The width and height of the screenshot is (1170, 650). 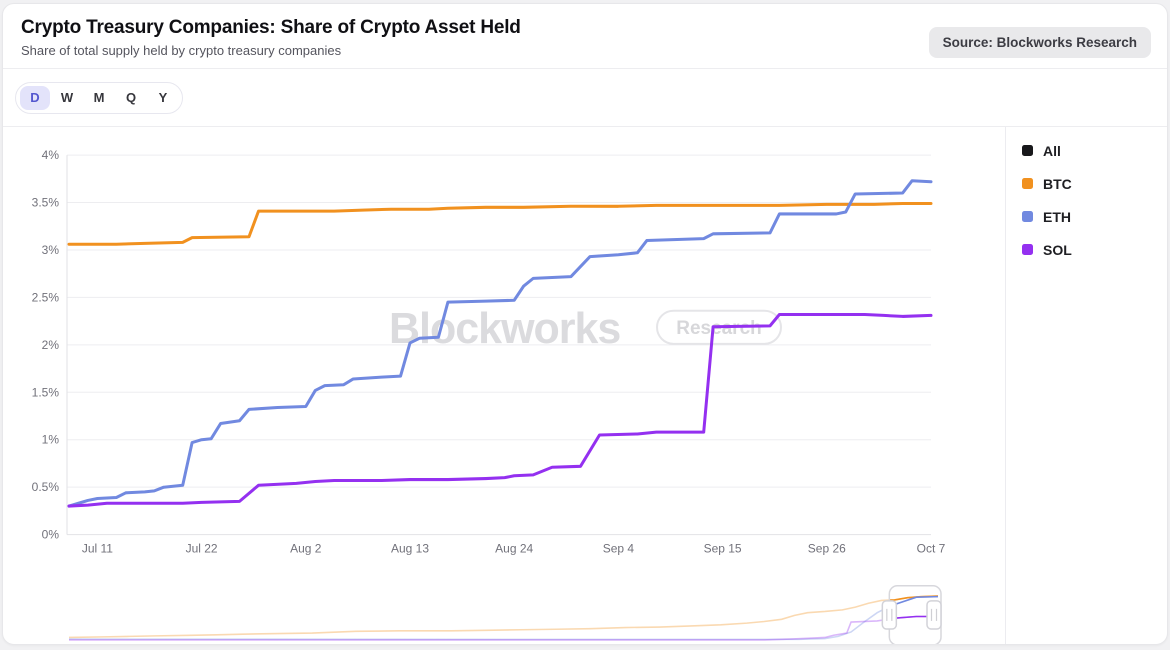 I want to click on range-button-w: W, so click(x=67, y=98).